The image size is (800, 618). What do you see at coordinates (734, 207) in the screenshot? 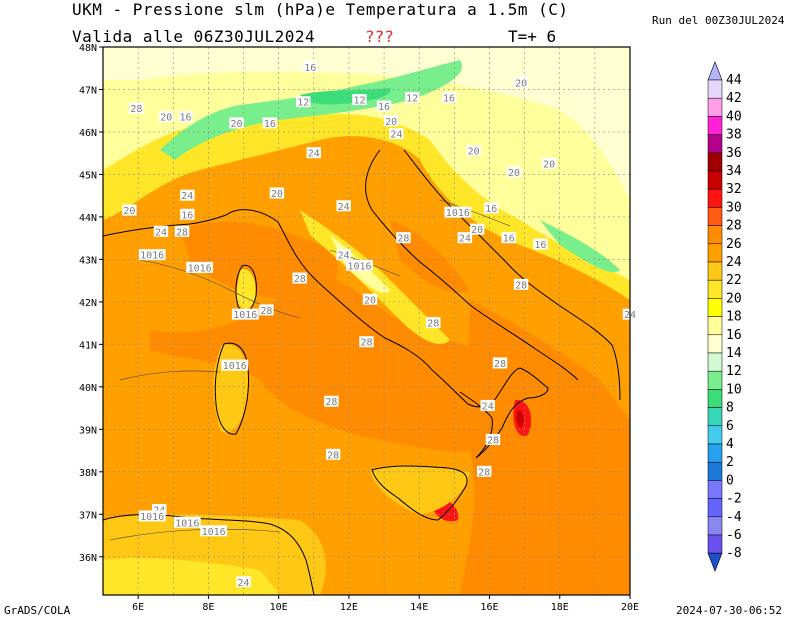
I see `colorbar-level-label: 30` at bounding box center [734, 207].